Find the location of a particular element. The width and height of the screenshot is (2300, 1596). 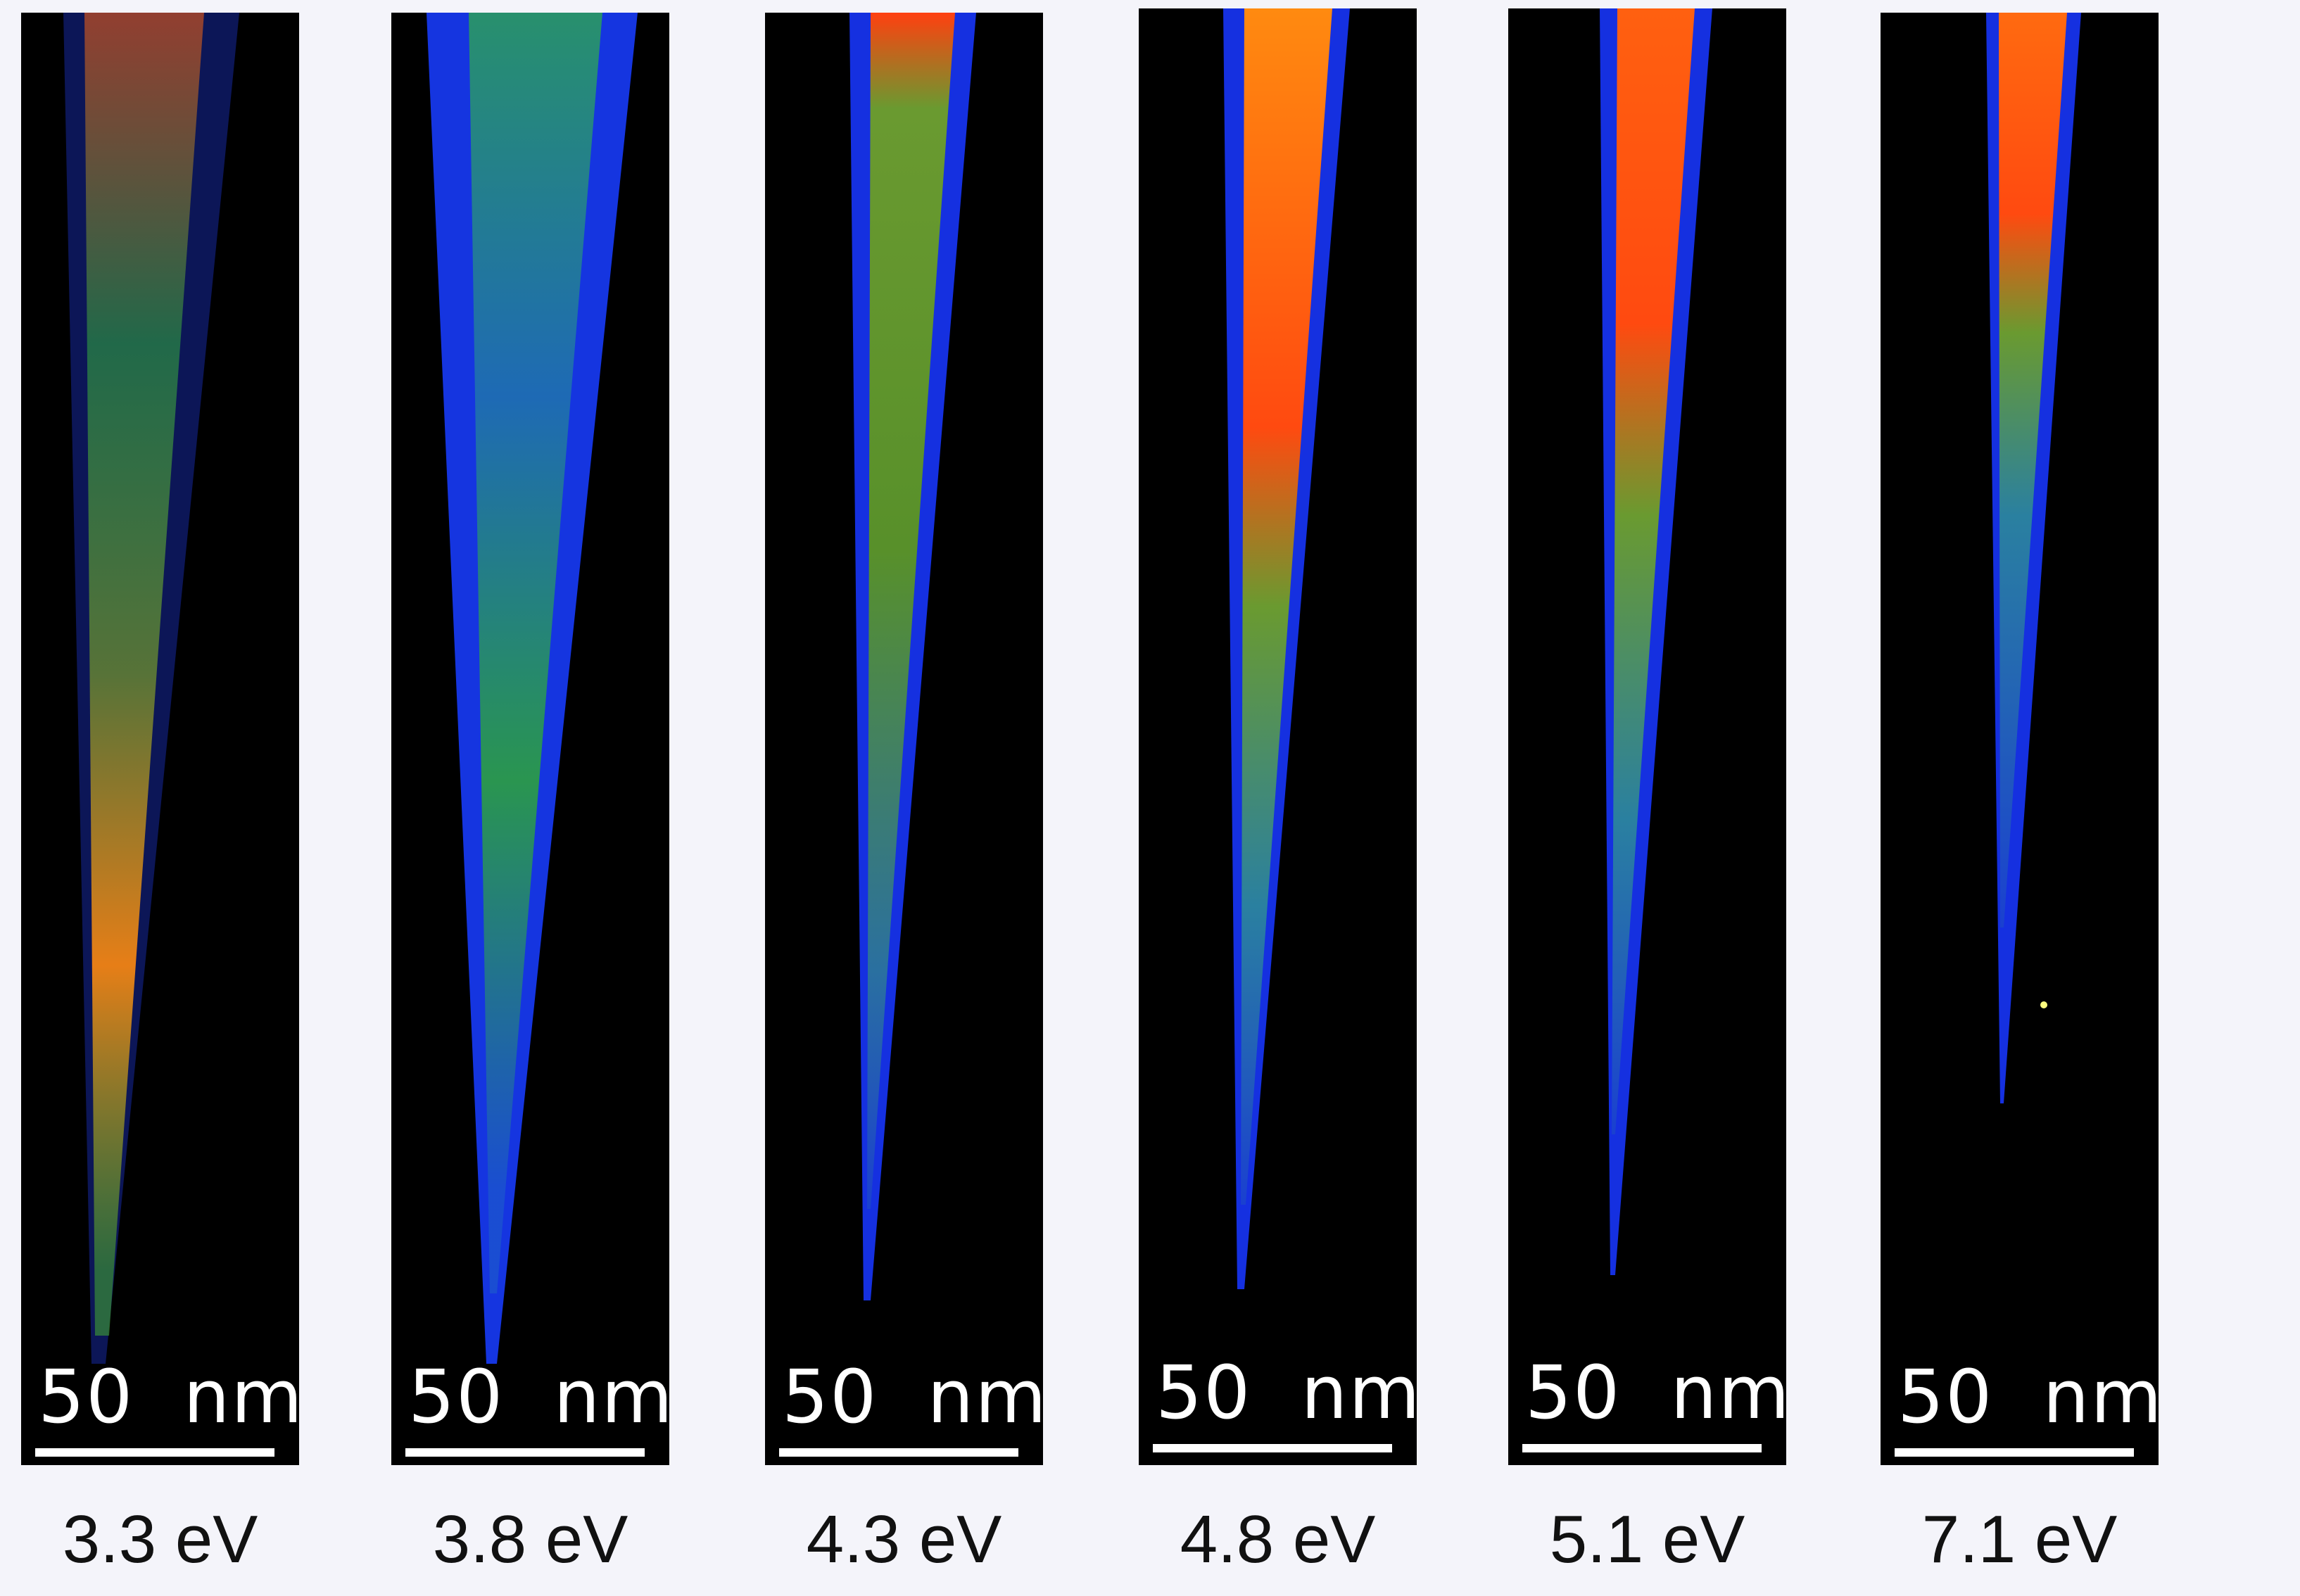

eels-map-panel-1: 50 nm is located at coordinates (160, 739).